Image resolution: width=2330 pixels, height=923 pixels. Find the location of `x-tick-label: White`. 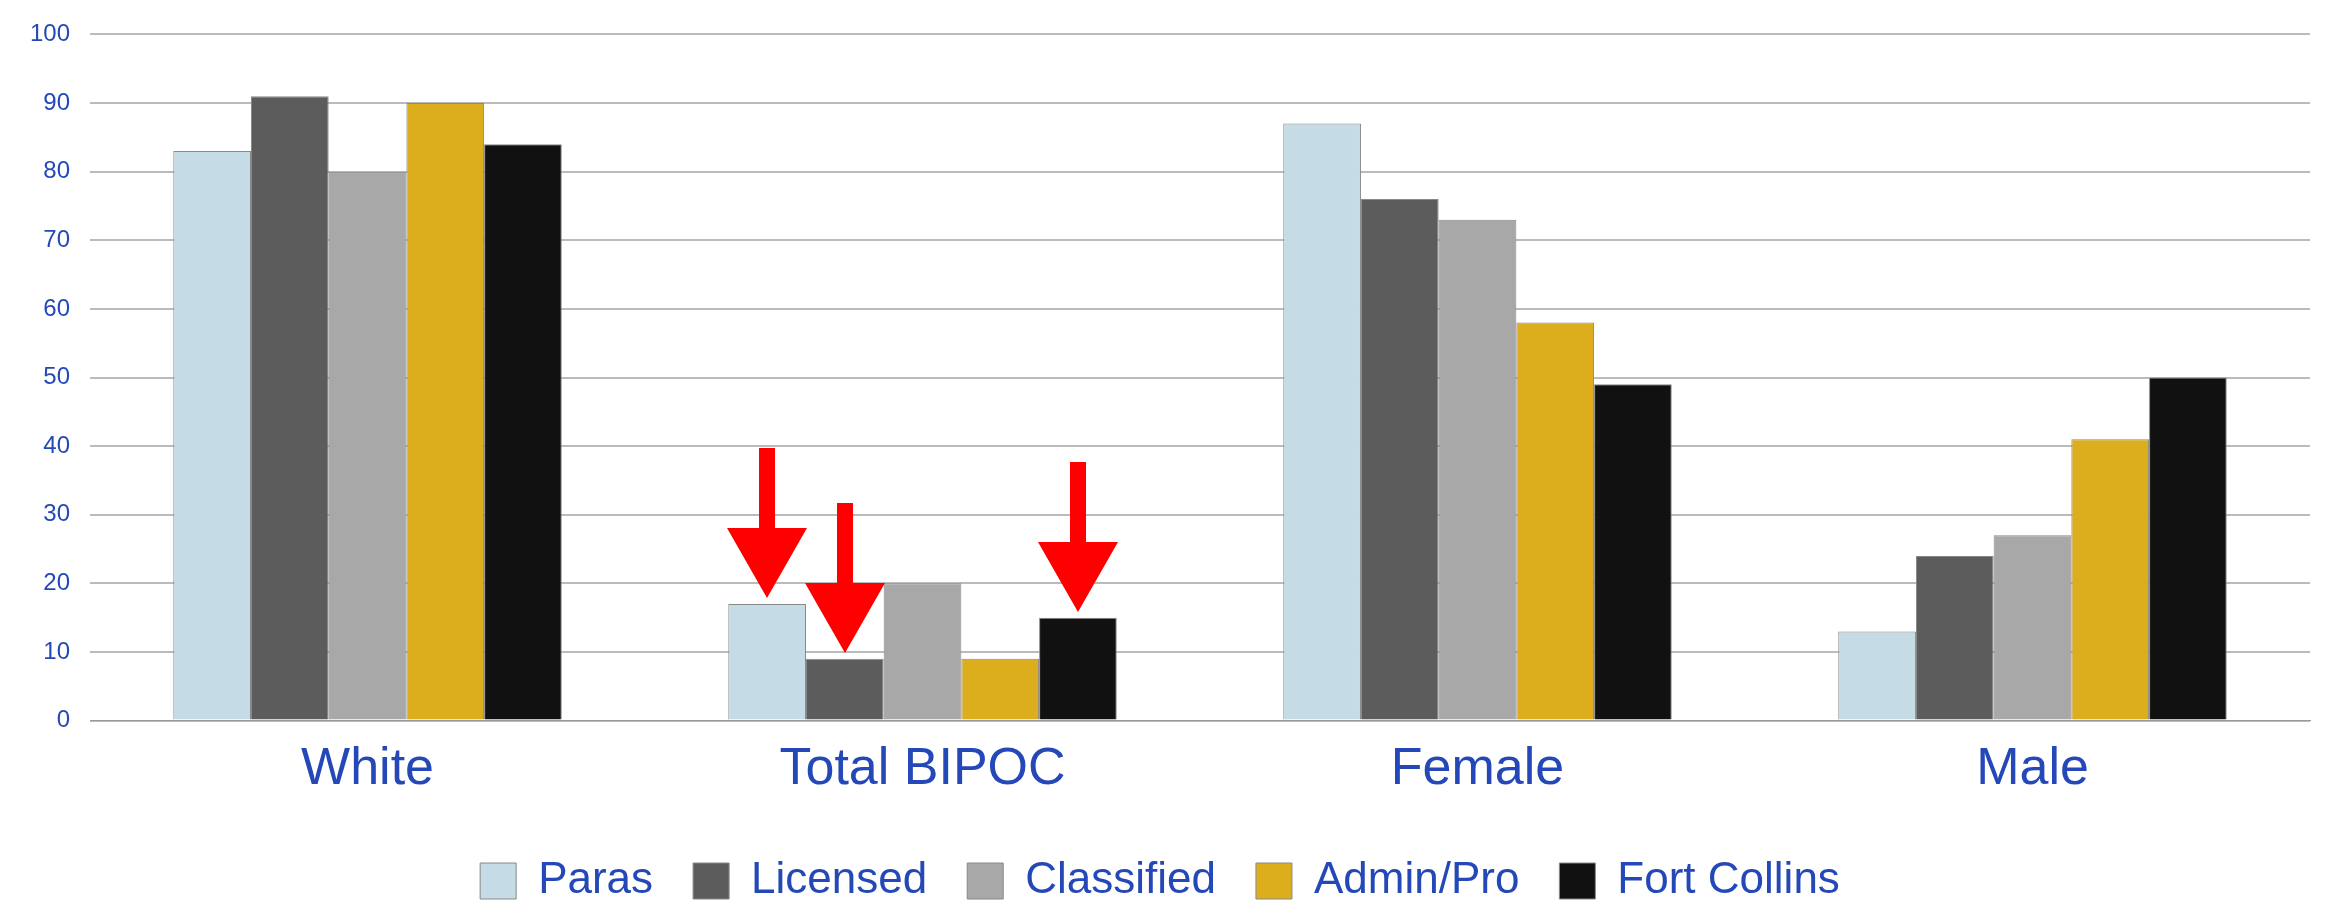

x-tick-label: White is located at coordinates (367, 766).